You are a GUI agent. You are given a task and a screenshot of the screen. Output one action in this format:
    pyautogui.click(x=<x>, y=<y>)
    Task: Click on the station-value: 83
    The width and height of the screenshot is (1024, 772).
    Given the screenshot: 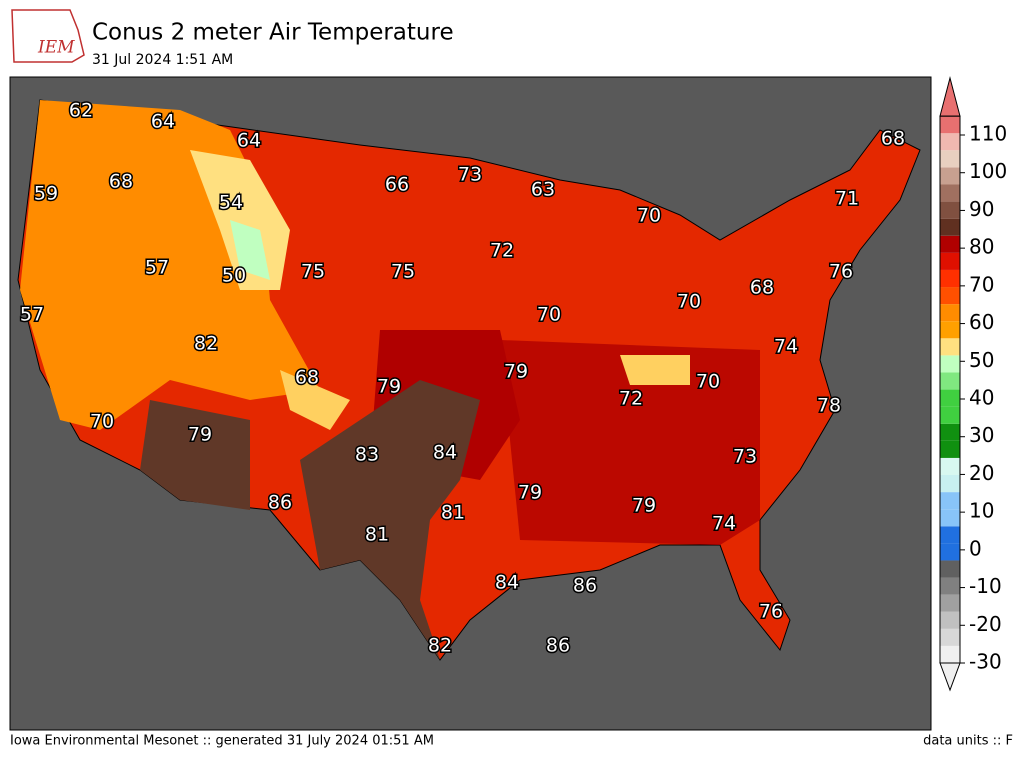 What is the action you would take?
    pyautogui.click(x=367, y=455)
    